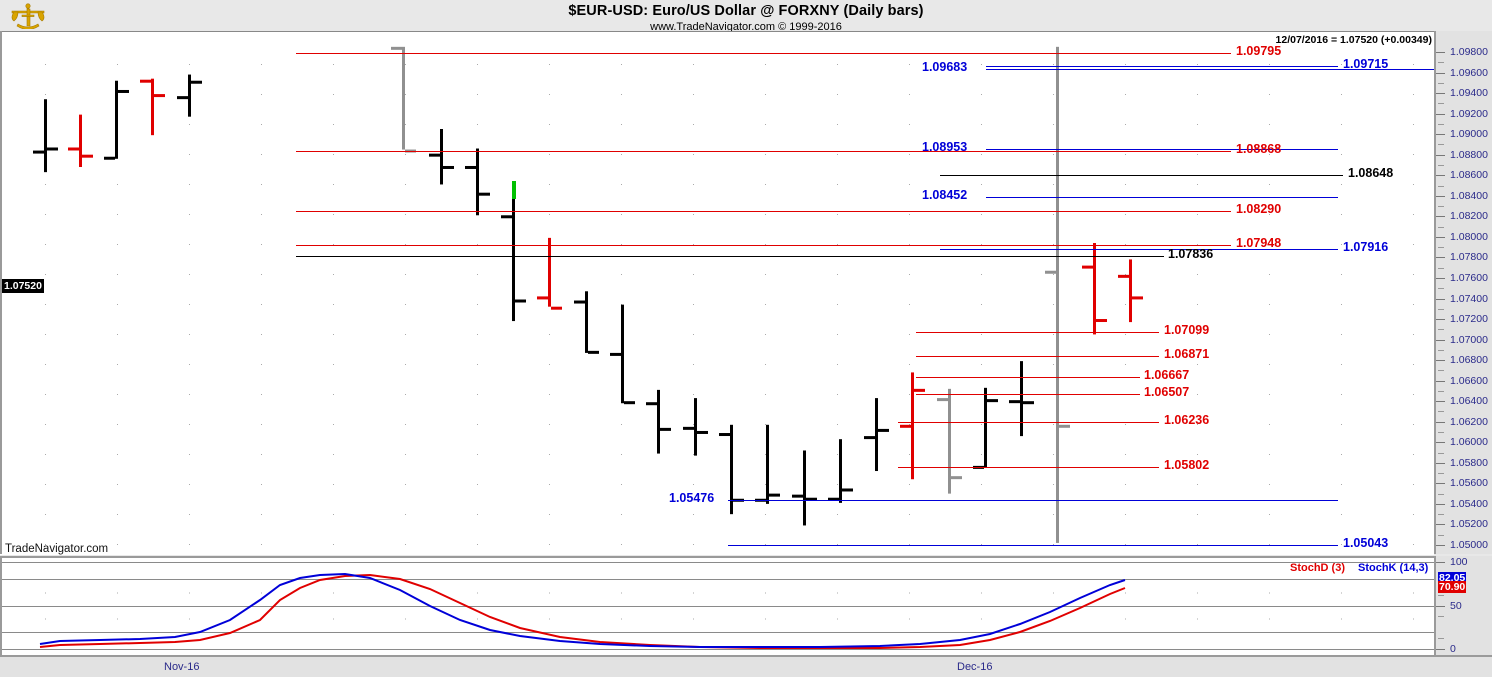  What do you see at coordinates (945, 147) in the screenshot?
I see `level-line-label: 1.08953` at bounding box center [945, 147].